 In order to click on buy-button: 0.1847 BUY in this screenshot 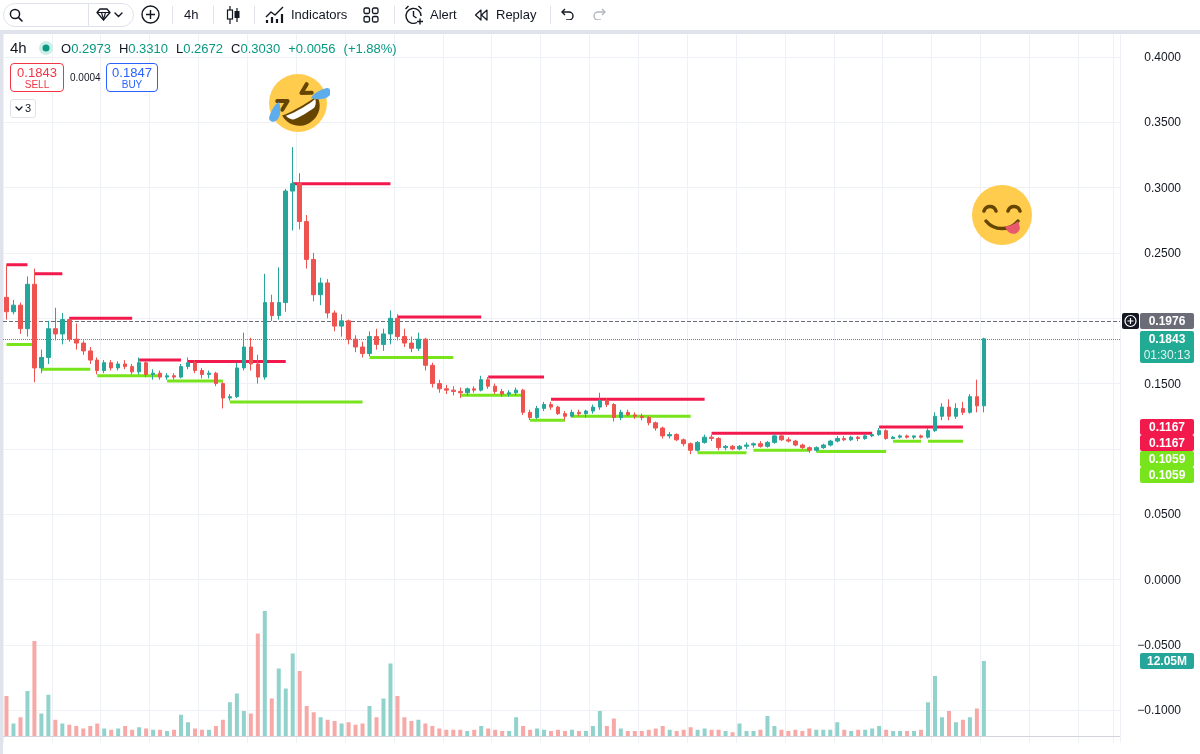, I will do `click(132, 77)`.